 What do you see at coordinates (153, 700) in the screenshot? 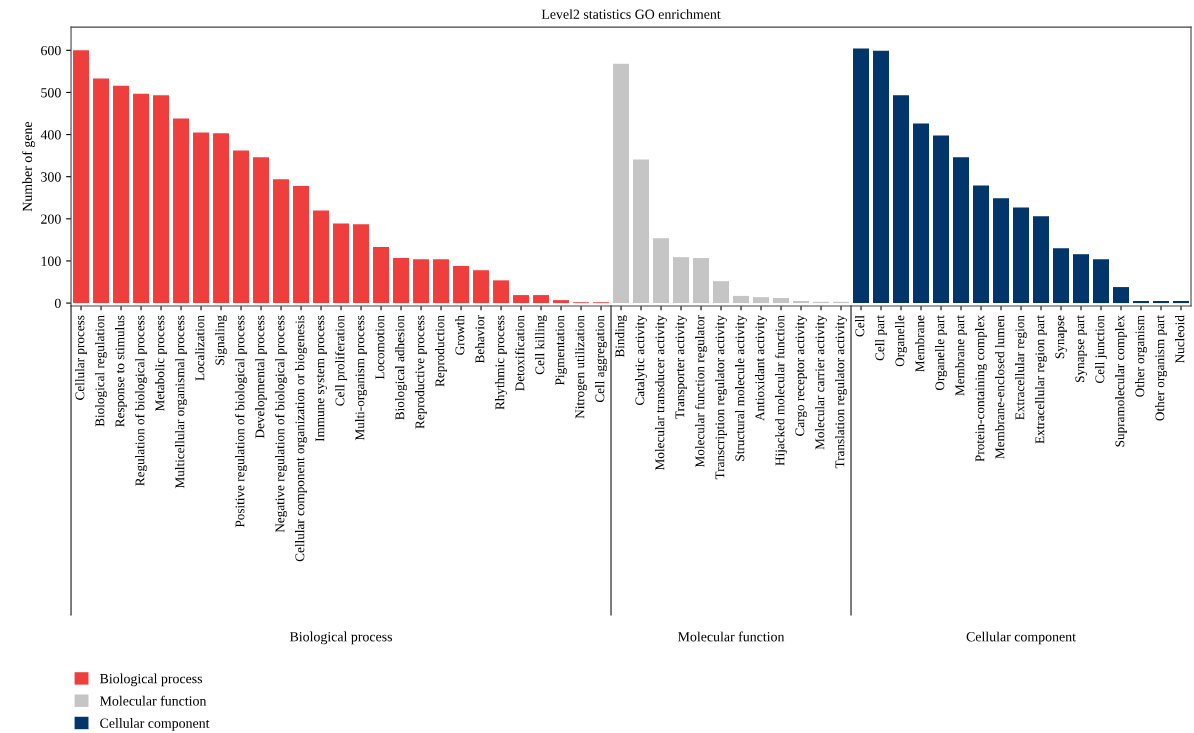
I see `legend-label: Molecular function` at bounding box center [153, 700].